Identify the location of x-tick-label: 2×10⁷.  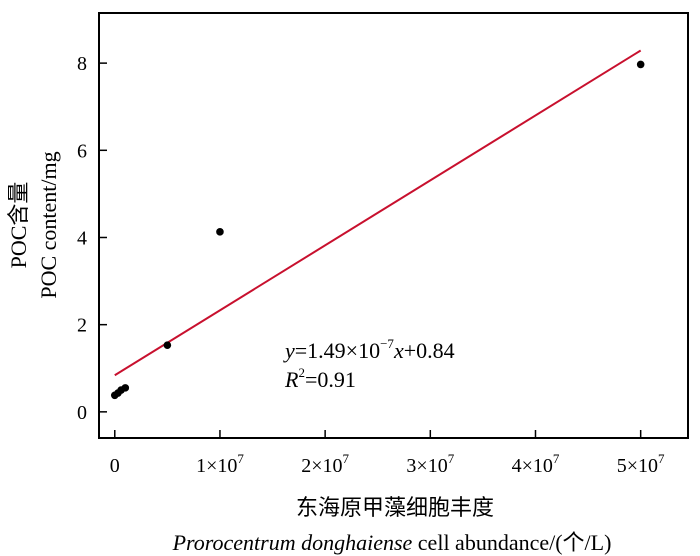
(325, 464).